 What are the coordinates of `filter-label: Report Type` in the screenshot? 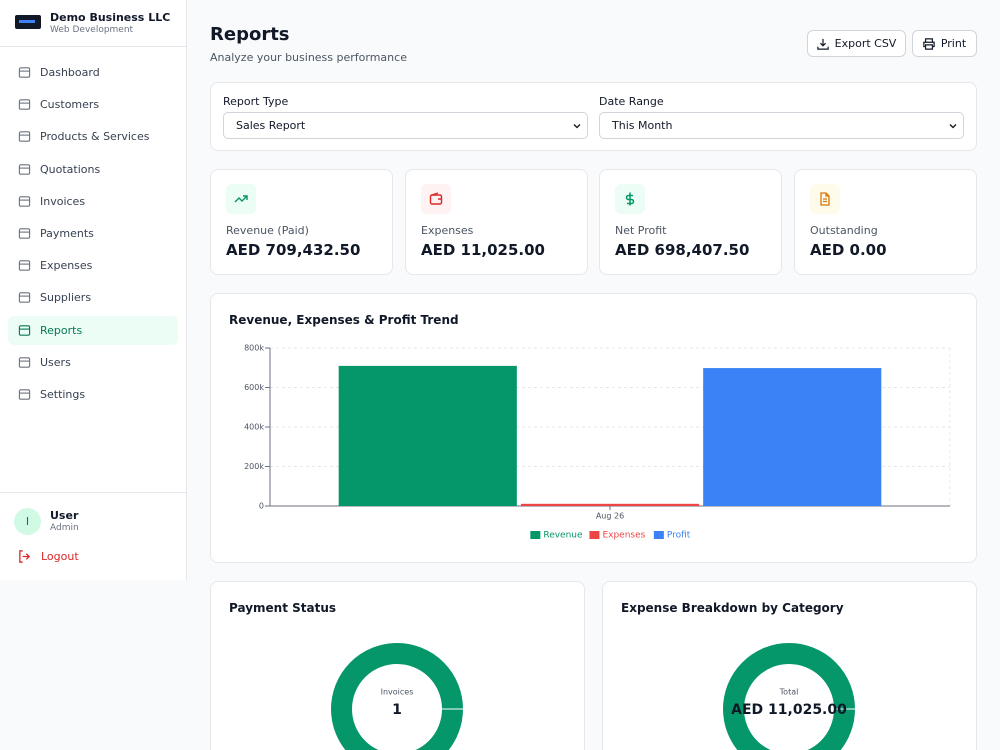 It's located at (256, 101).